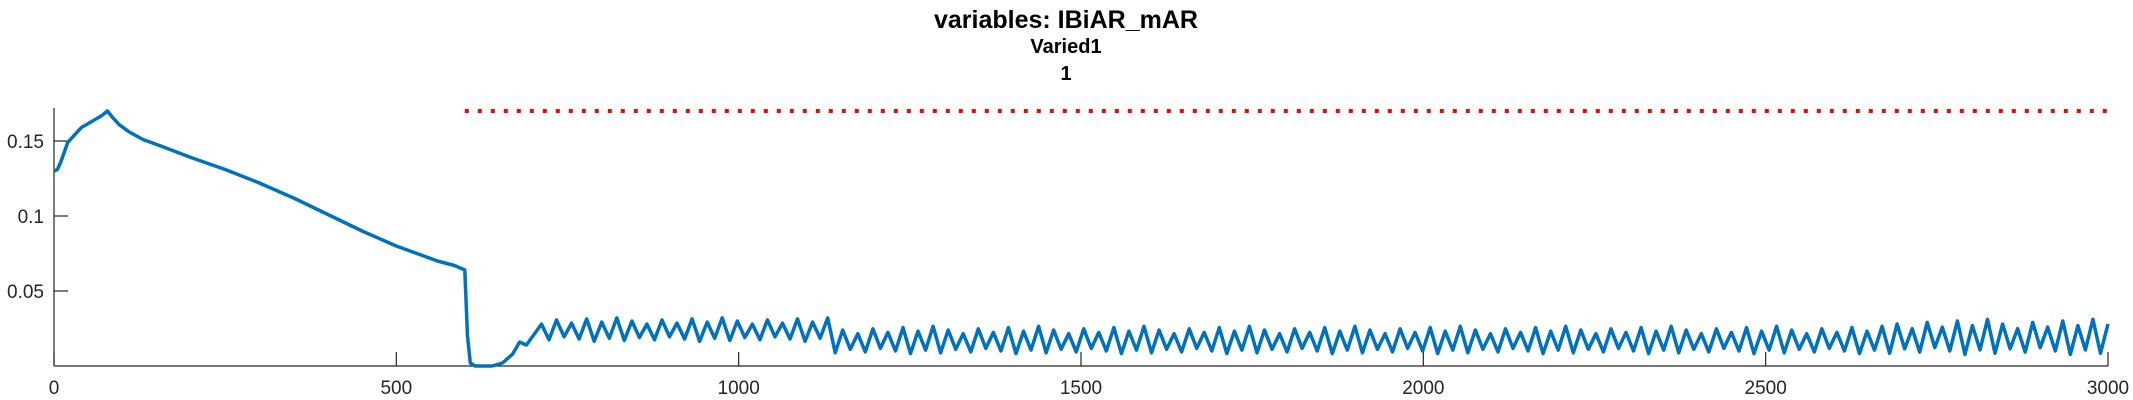 The height and width of the screenshot is (400, 2133). Describe the element at coordinates (1065, 47) in the screenshot. I see `chart-subtitle-1: Varied1` at that location.